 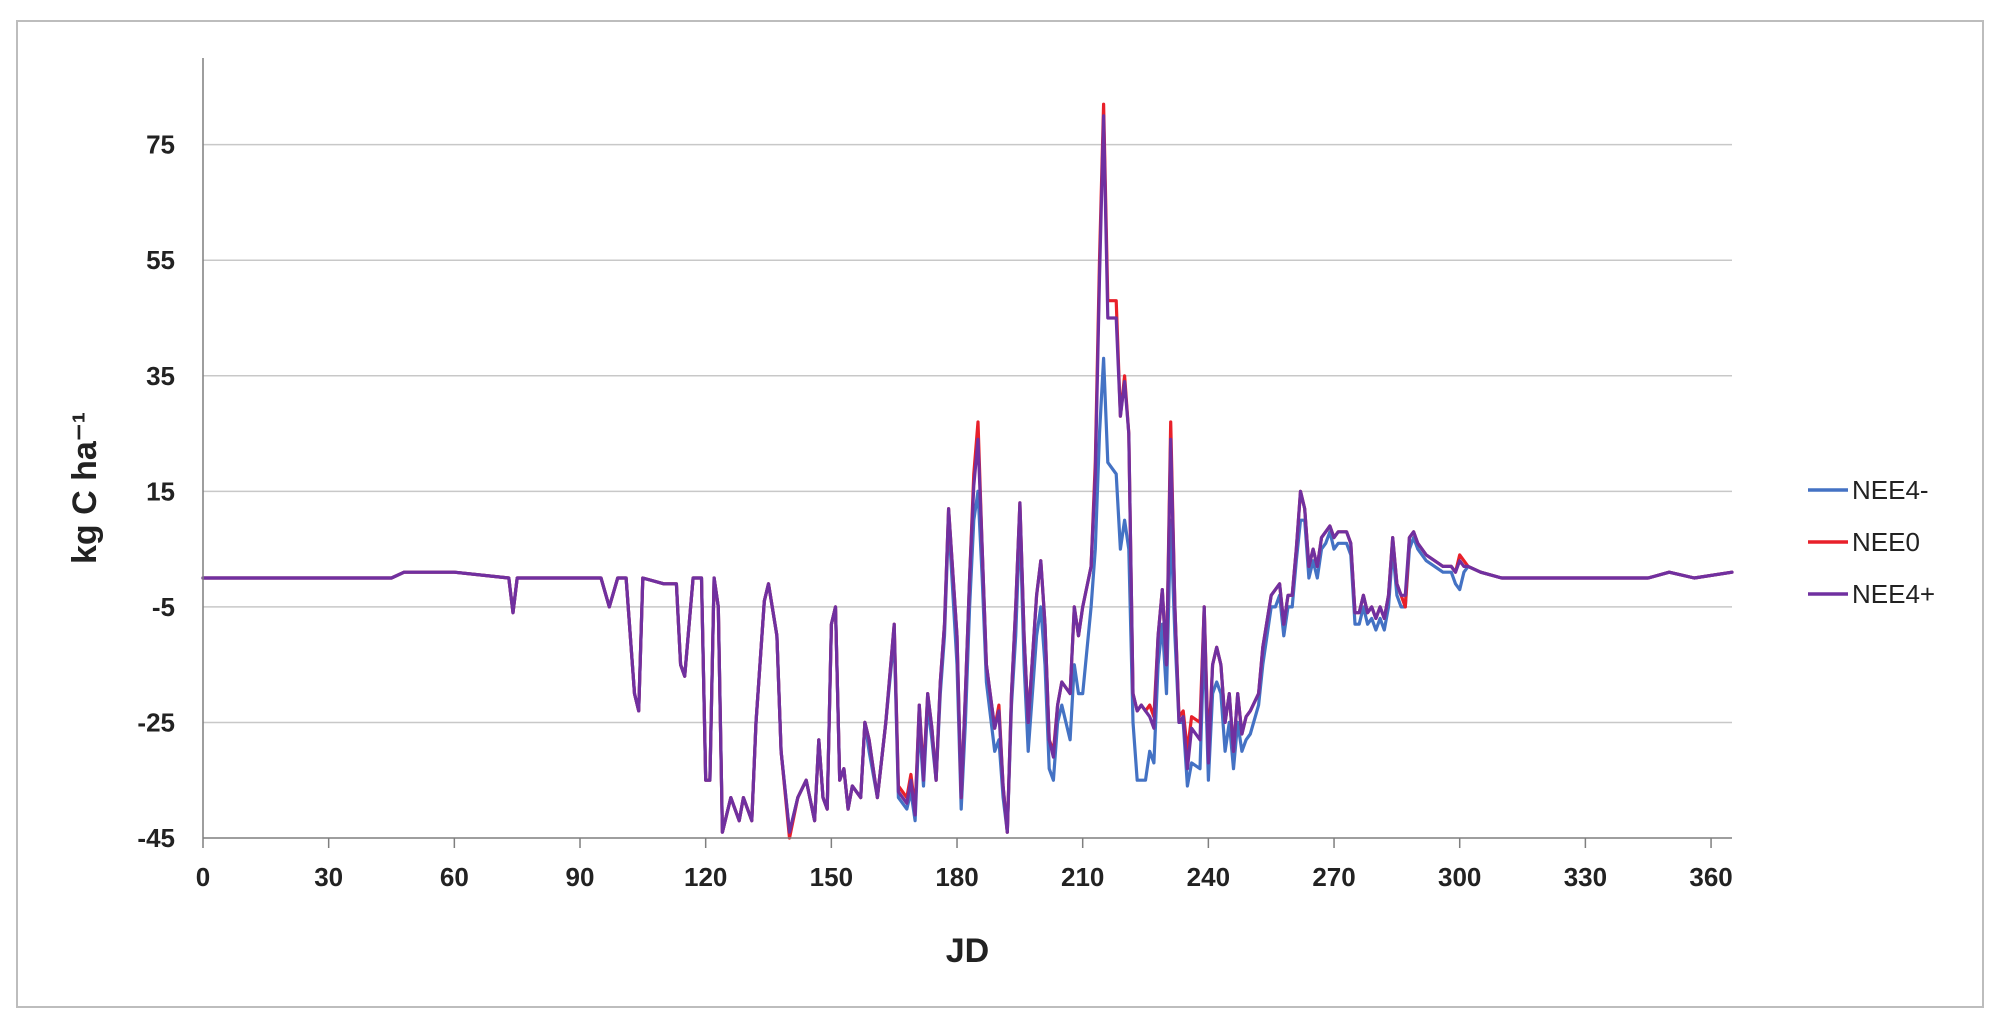 What do you see at coordinates (160, 376) in the screenshot?
I see `y-tick-label: 35` at bounding box center [160, 376].